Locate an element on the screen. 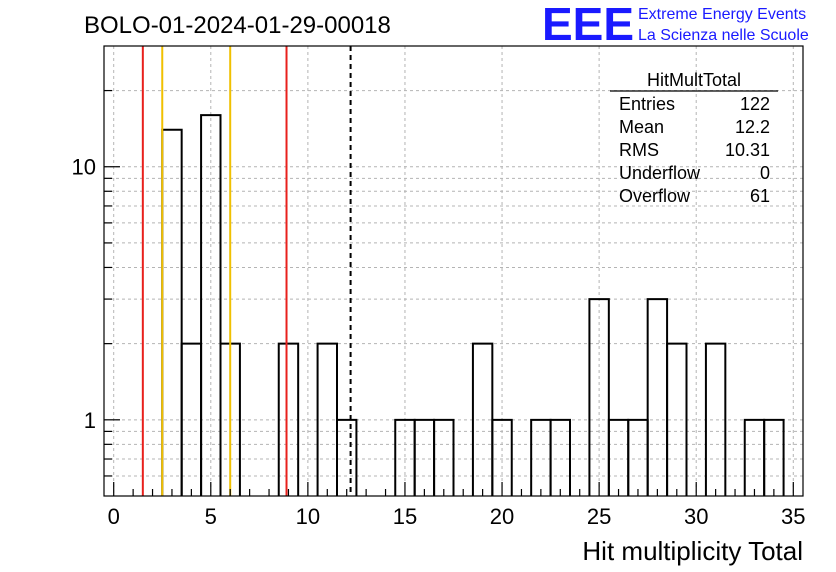  logo-mark: EEE is located at coordinates (588, 25).